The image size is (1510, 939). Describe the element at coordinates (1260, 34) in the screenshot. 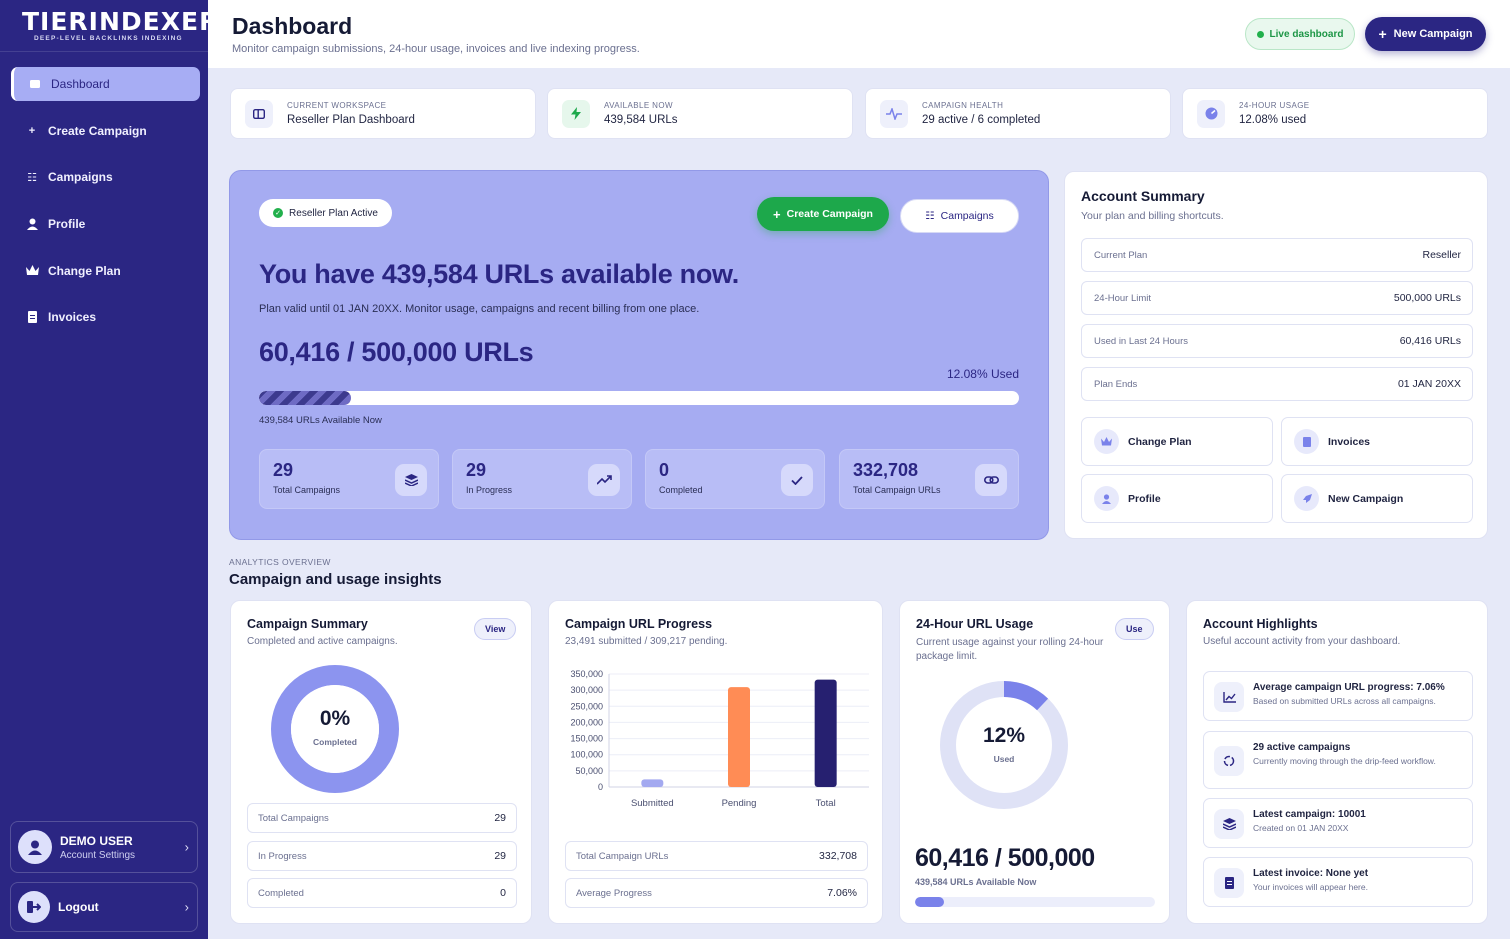

I see `live-dot-icon` at that location.